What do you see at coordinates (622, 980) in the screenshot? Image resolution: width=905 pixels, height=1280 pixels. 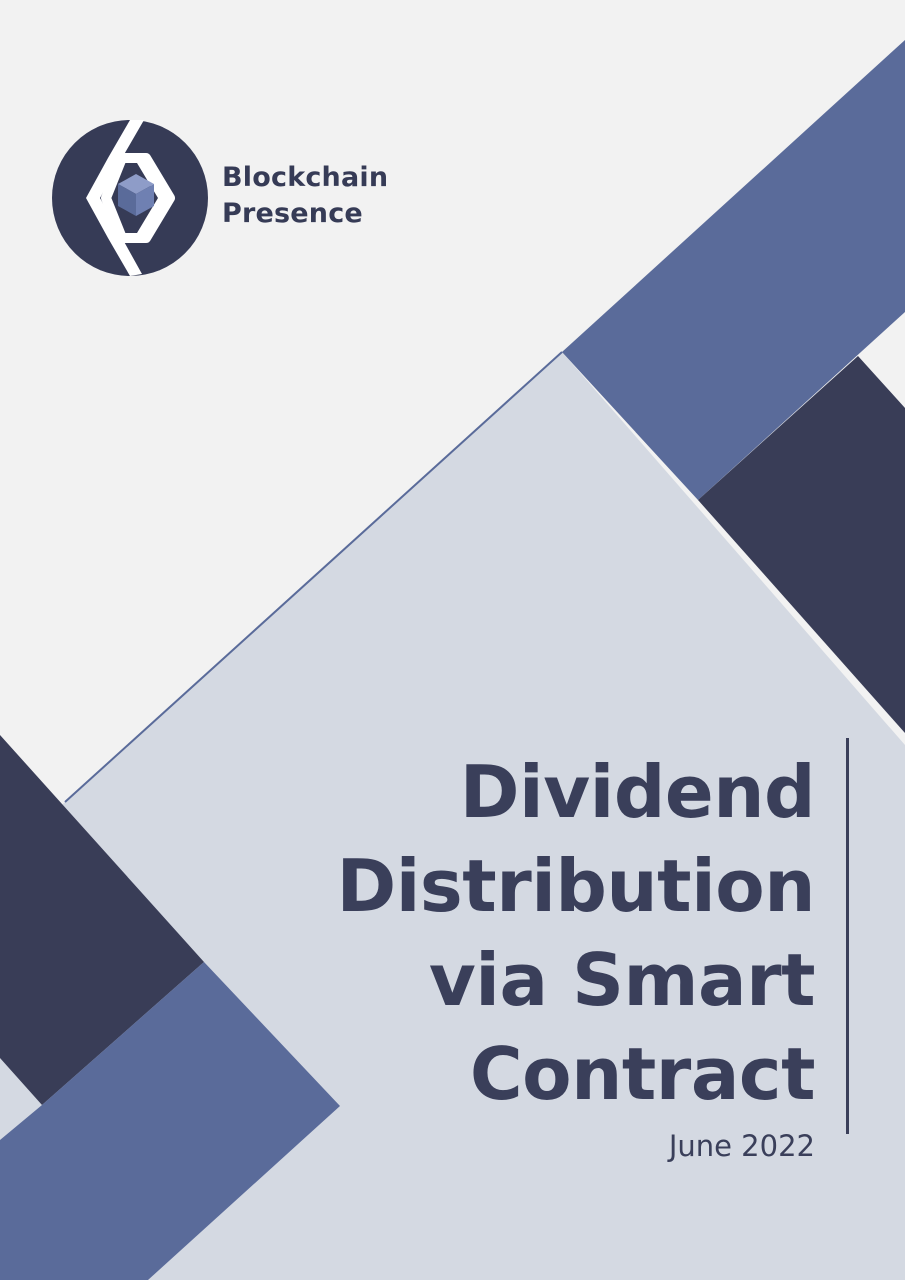 I see `title-line-3: via Smart` at bounding box center [622, 980].